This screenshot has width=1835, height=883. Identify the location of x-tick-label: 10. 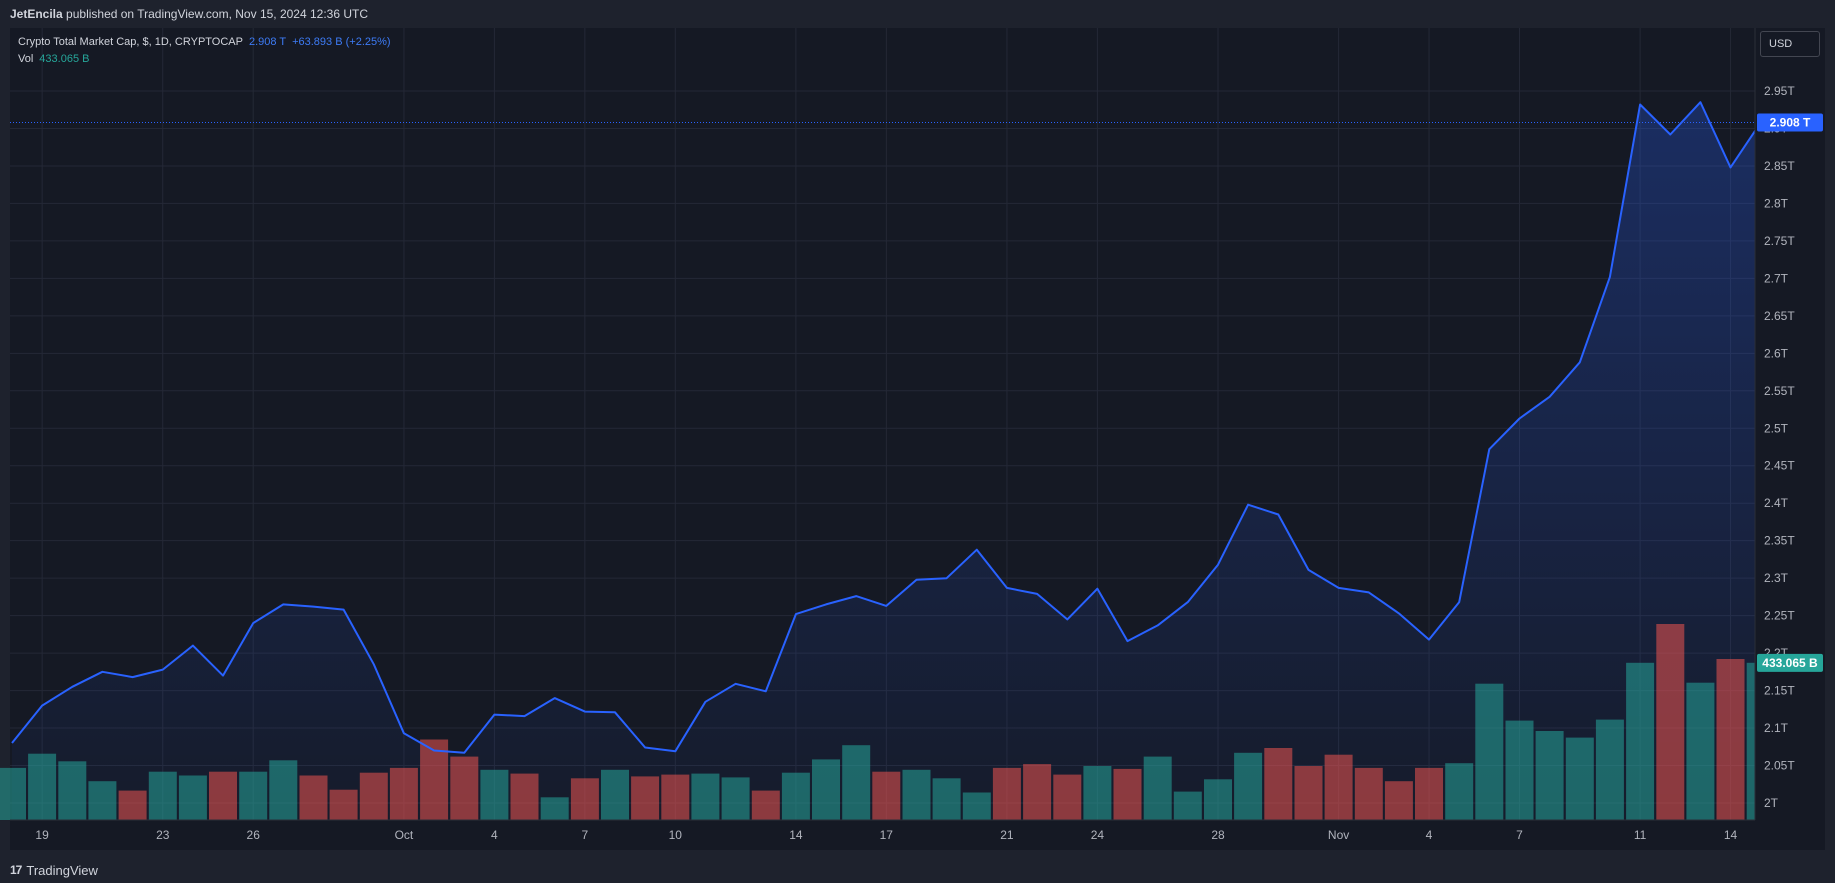
(676, 835).